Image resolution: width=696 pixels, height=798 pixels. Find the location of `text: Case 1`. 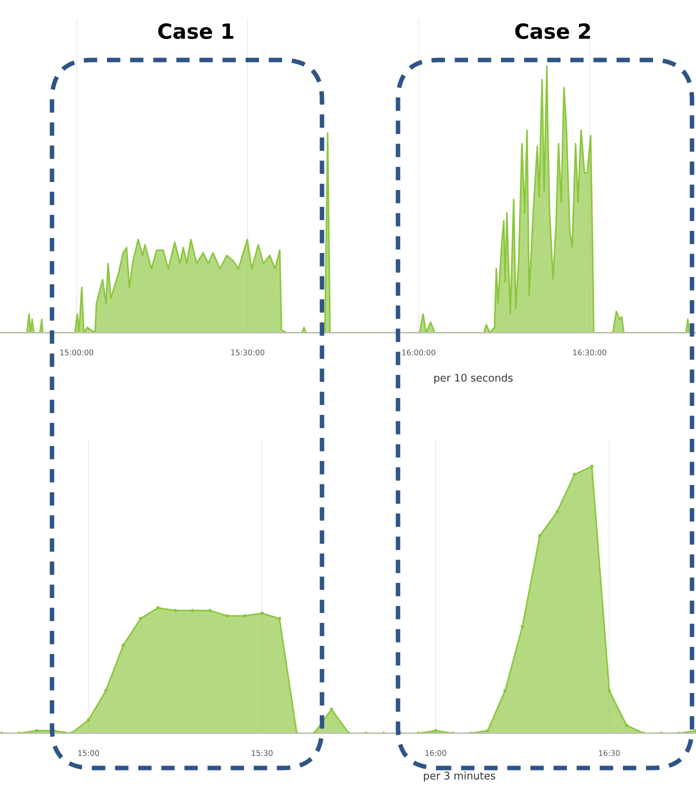

text: Case 1 is located at coordinates (196, 31).